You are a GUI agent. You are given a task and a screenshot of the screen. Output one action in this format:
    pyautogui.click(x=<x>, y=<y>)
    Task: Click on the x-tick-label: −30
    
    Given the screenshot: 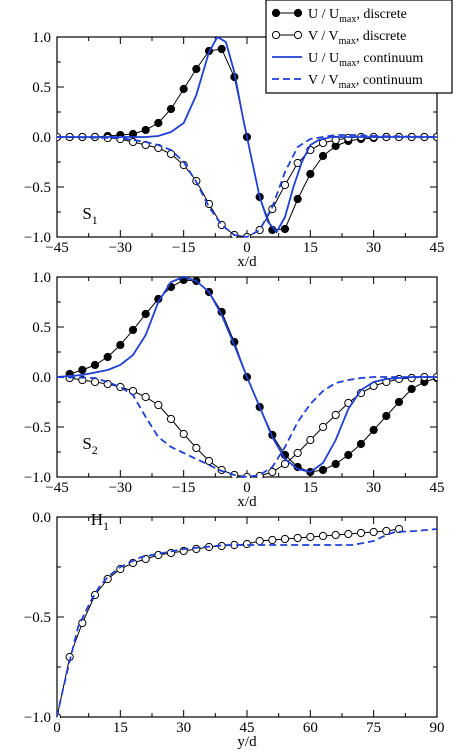 What is the action you would take?
    pyautogui.click(x=120, y=248)
    